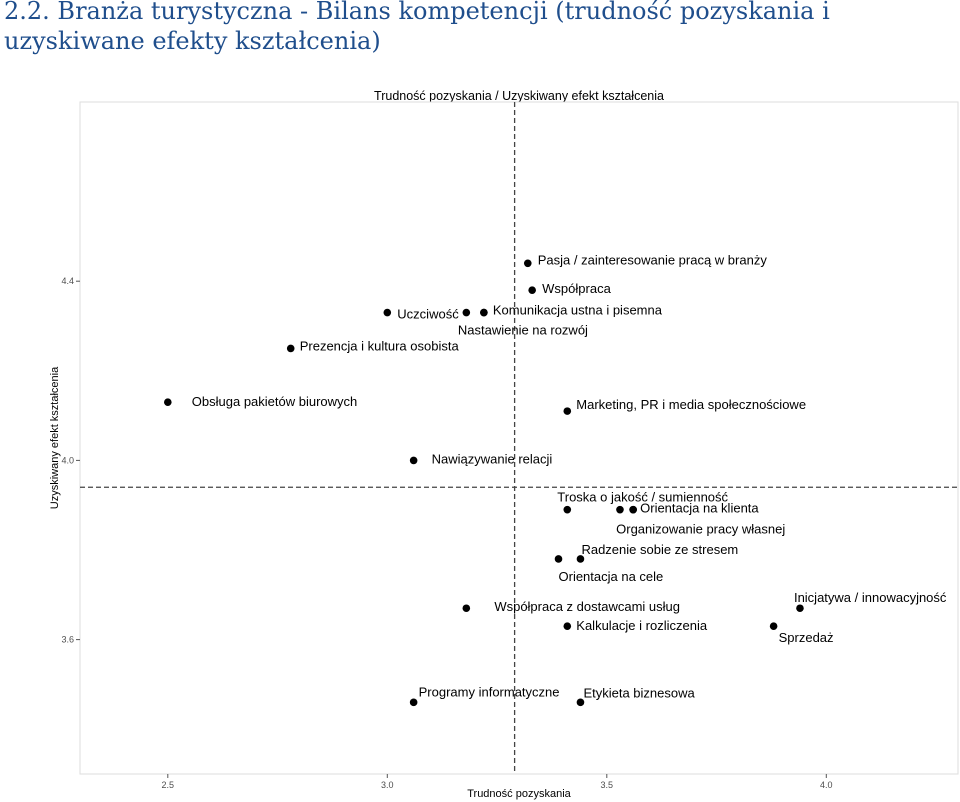 The image size is (960, 802). Describe the element at coordinates (642, 497) in the screenshot. I see `point-label: Troska o jakość / sumienność` at that location.